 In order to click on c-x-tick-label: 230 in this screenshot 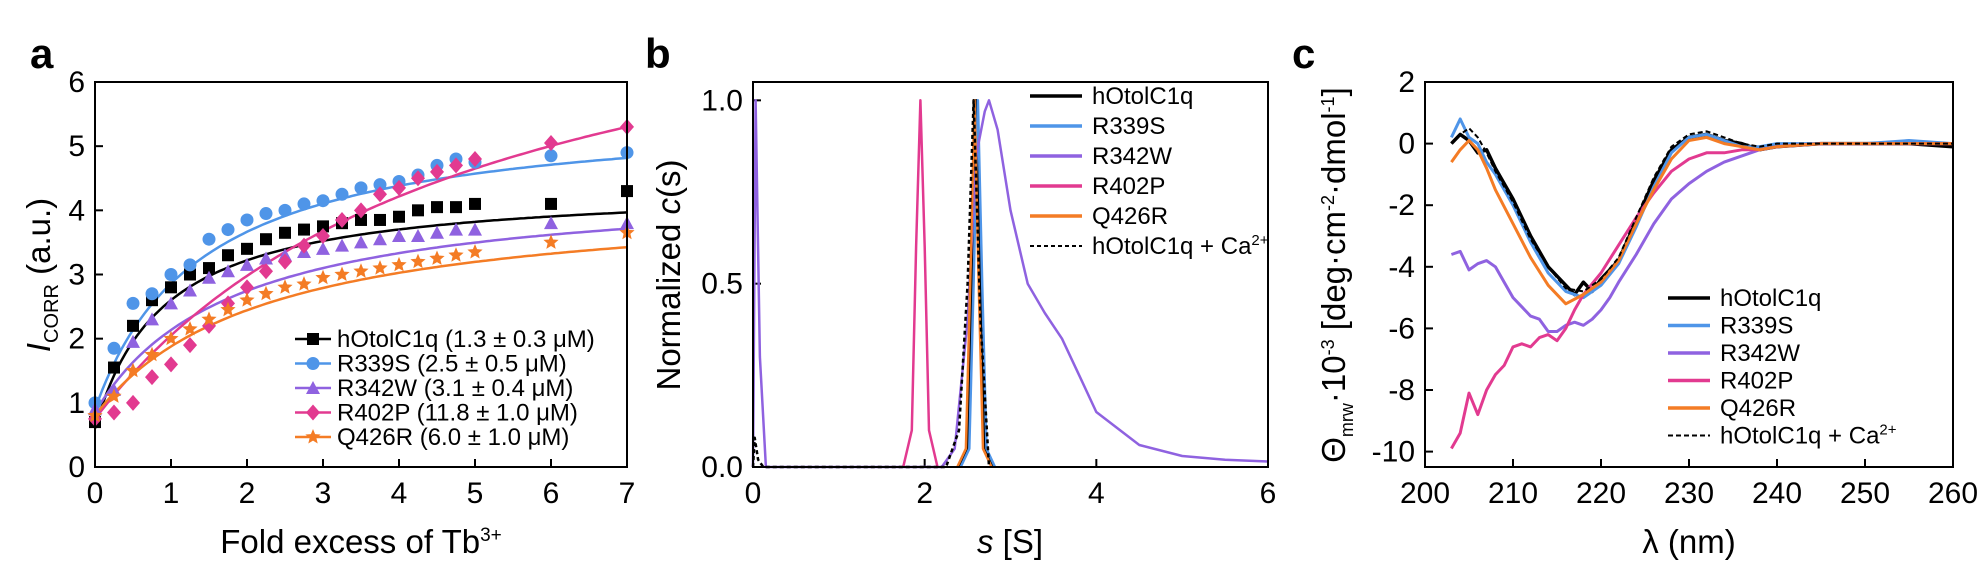, I will do `click(1689, 493)`.